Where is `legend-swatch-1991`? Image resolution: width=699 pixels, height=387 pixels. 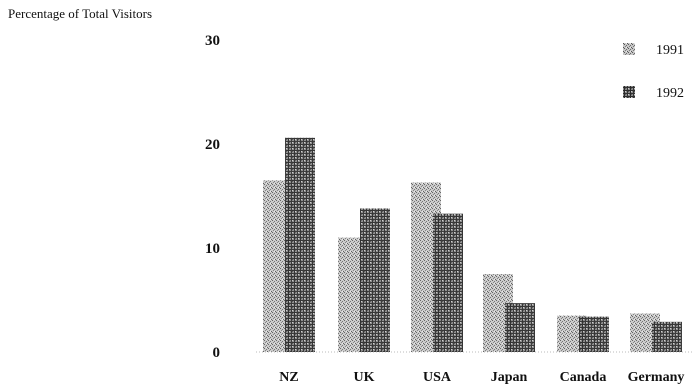 legend-swatch-1991 is located at coordinates (629, 49).